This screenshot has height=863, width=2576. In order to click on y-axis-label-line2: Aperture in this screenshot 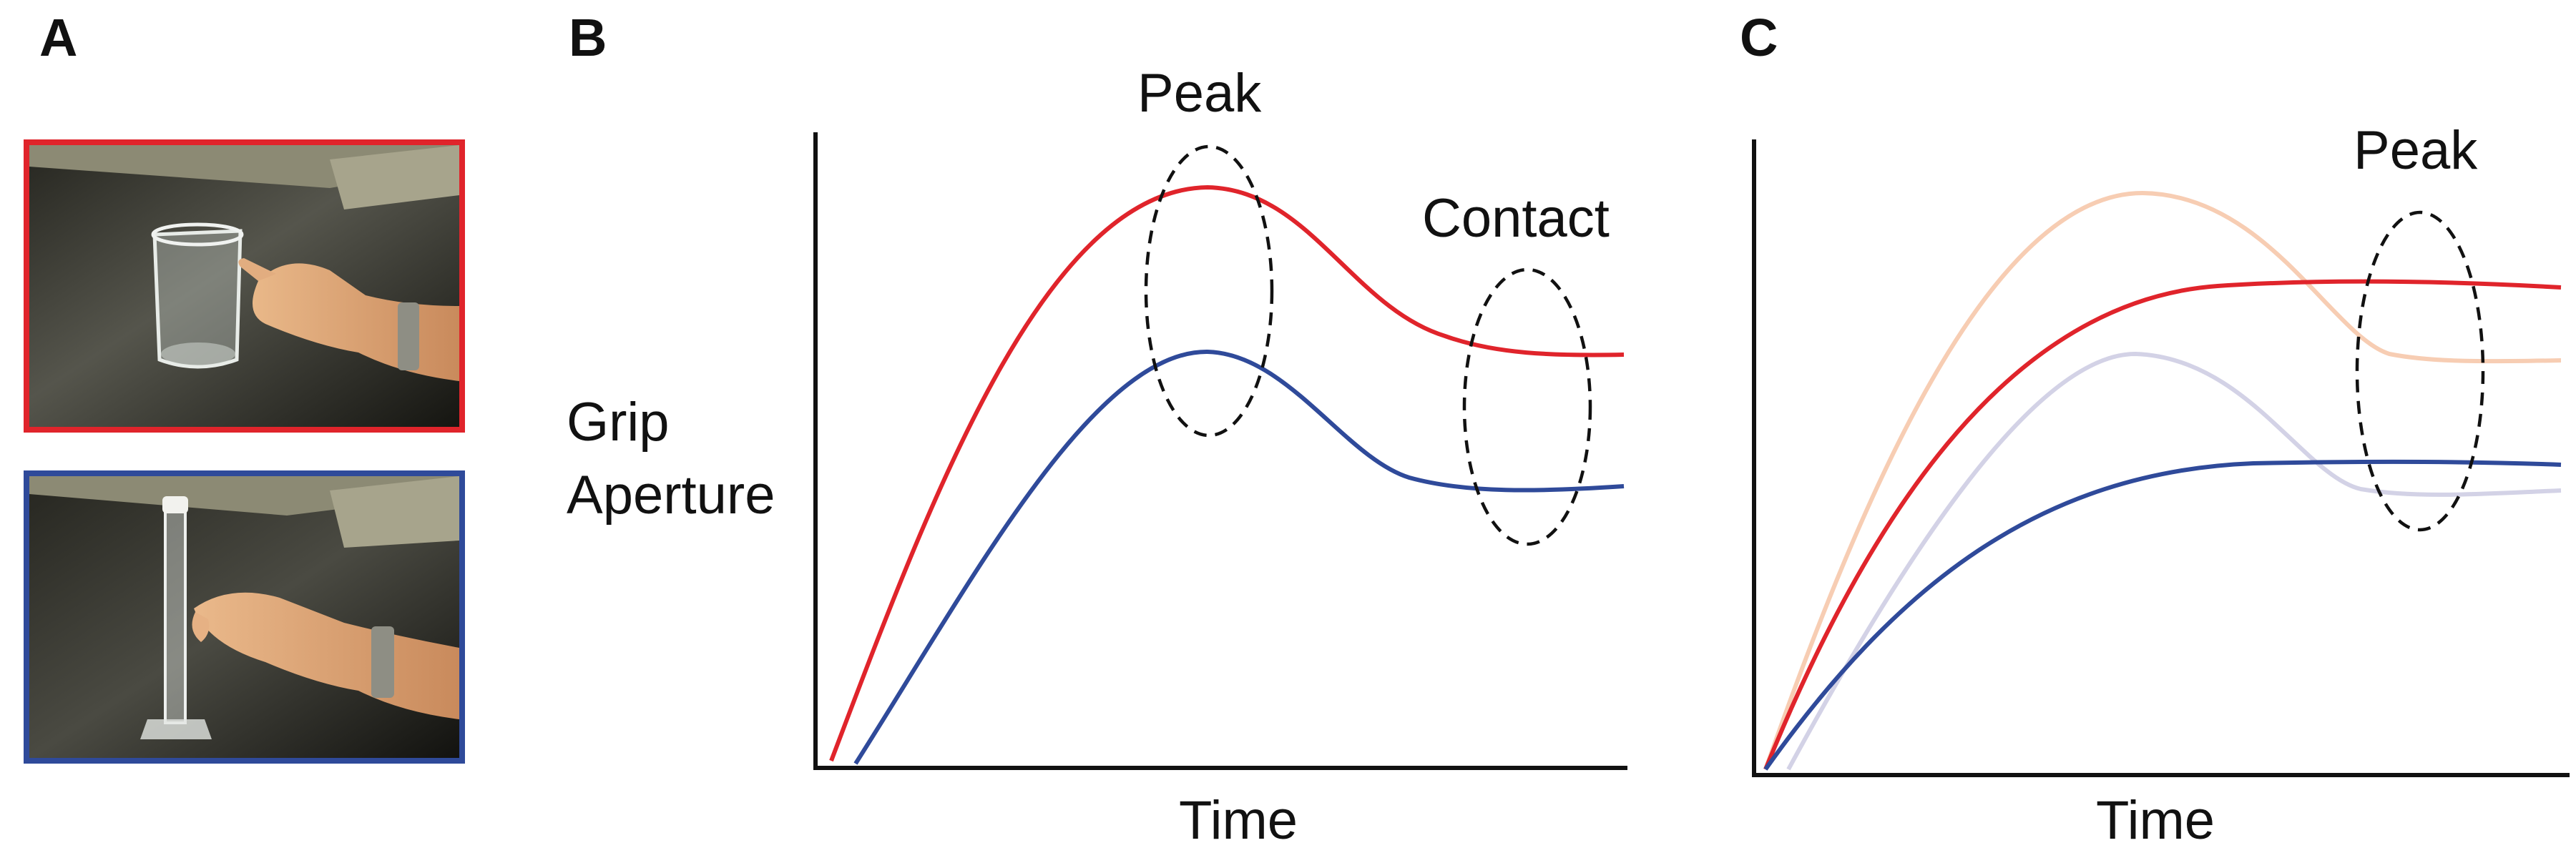, I will do `click(671, 495)`.